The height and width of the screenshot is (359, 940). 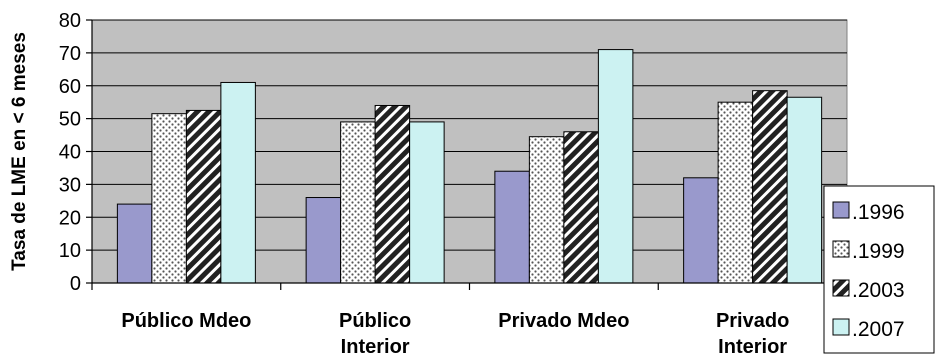 What do you see at coordinates (323, 240) in the screenshot?
I see `bar-1996-cat2` at bounding box center [323, 240].